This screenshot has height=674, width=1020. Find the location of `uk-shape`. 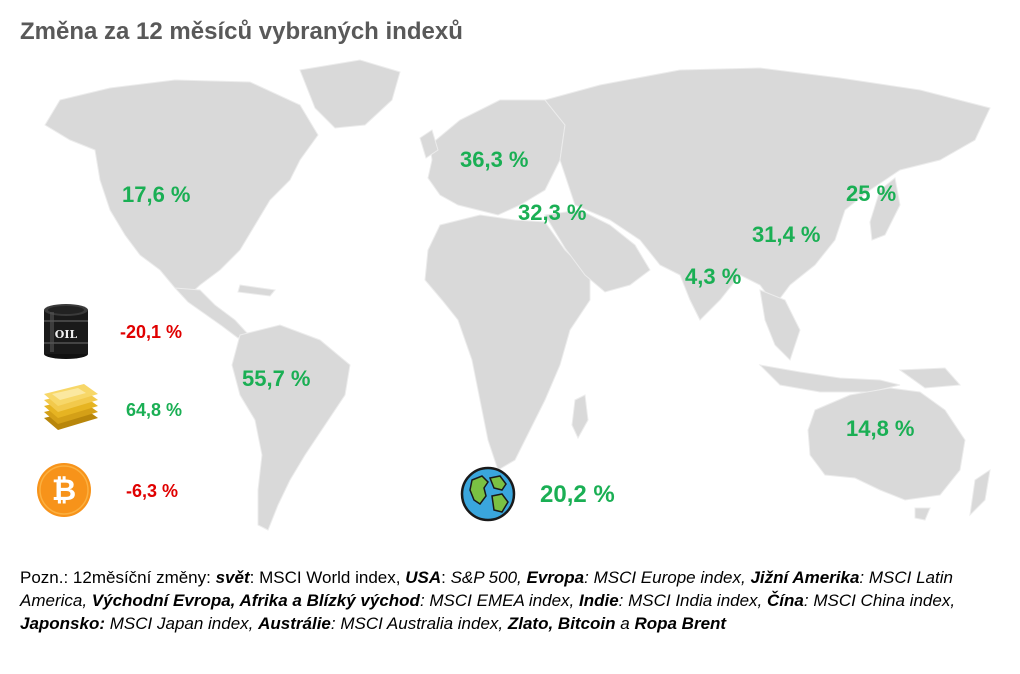

uk-shape is located at coordinates (429, 144).